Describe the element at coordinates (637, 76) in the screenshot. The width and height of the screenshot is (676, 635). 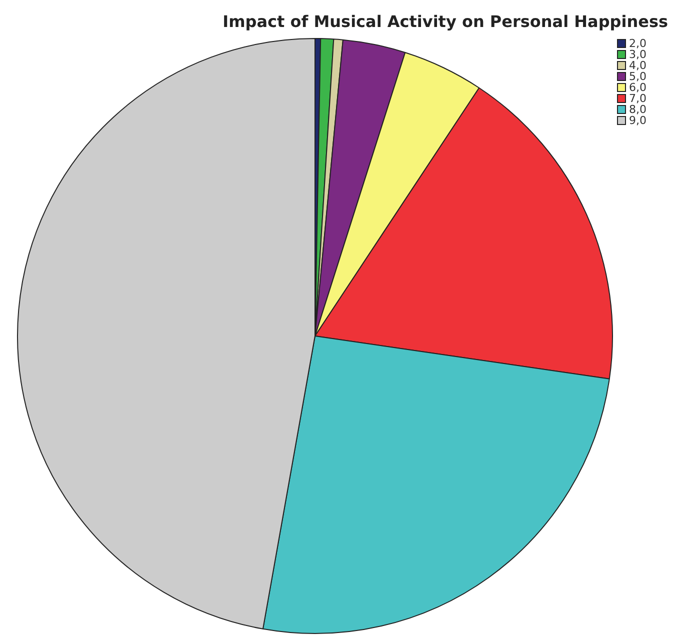
I see `legend-label: 5,0` at that location.